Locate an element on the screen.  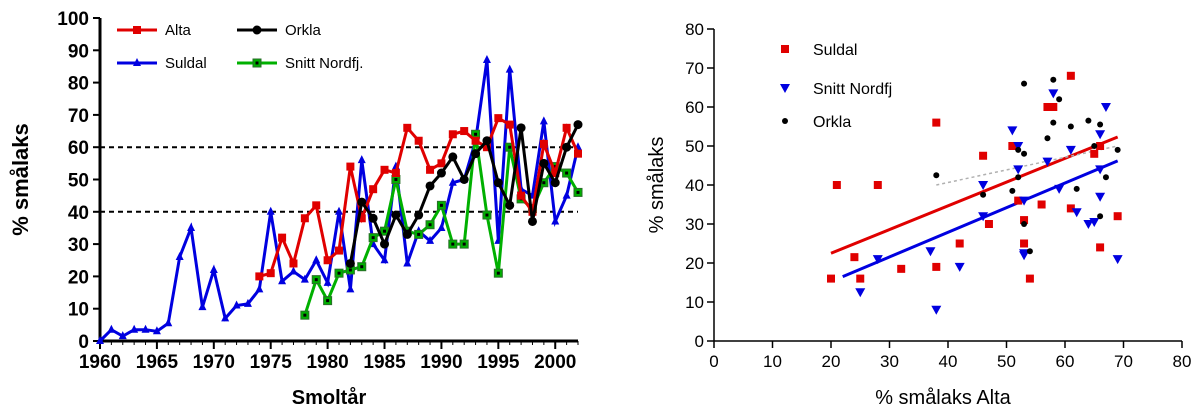
left-y-tick-label: 30 is located at coordinates (78, 245).